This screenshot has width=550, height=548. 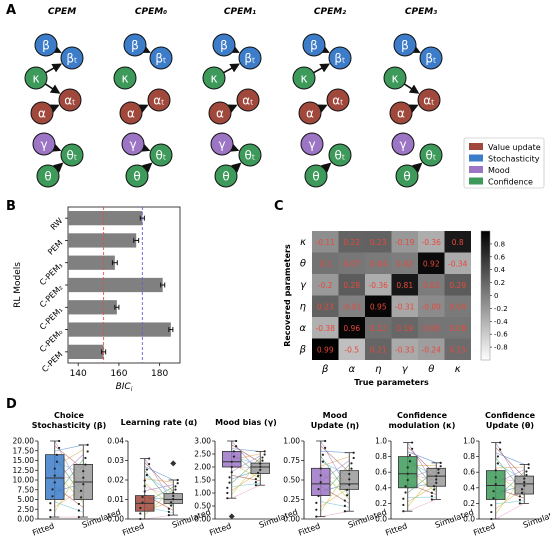 What do you see at coordinates (57, 224) in the screenshot?
I see `category-label: RW` at bounding box center [57, 224].